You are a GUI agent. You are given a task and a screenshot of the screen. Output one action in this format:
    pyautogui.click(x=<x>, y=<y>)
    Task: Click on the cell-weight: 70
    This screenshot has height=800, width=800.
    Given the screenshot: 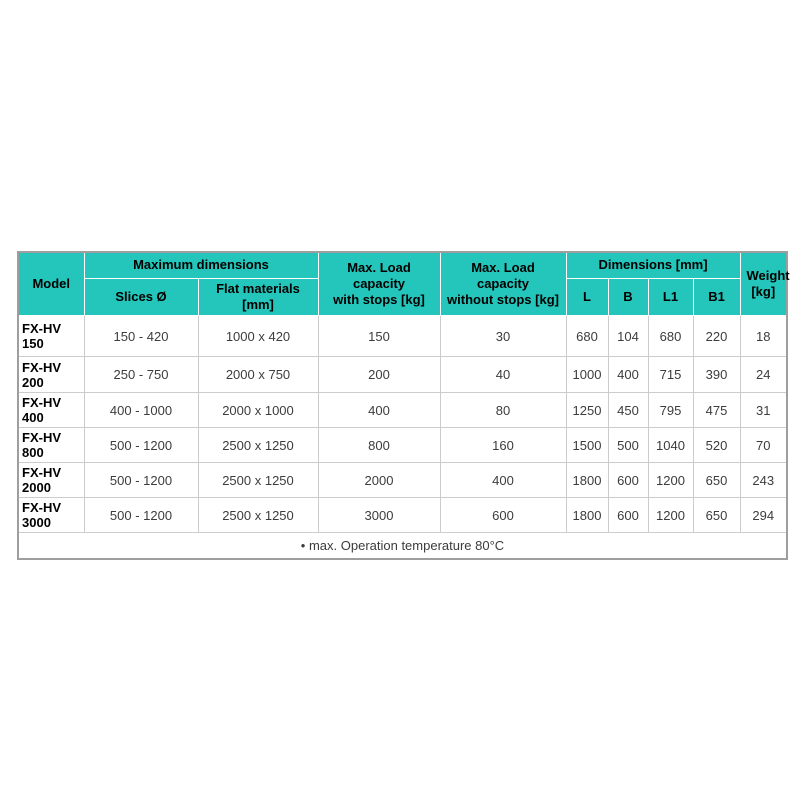 What is the action you would take?
    pyautogui.click(x=763, y=445)
    